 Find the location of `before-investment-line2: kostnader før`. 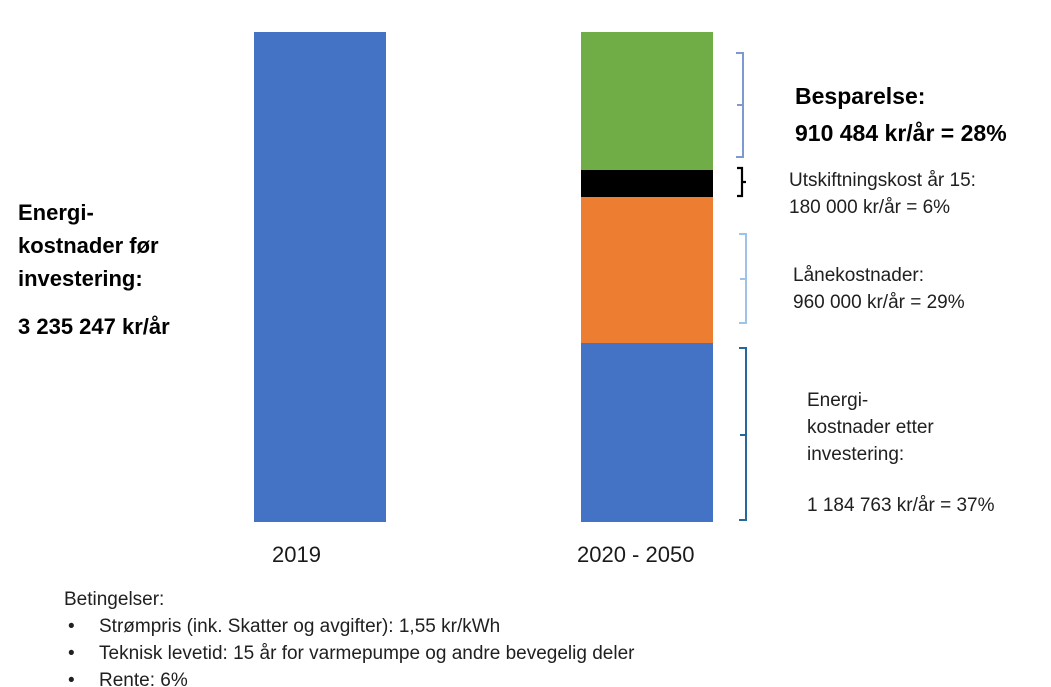

before-investment-line2: kostnader før is located at coordinates (88, 245).